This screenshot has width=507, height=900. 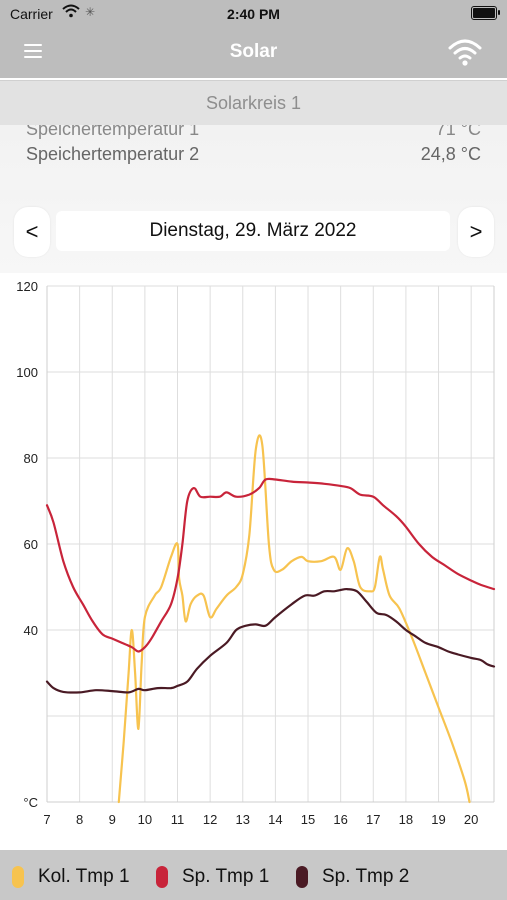 I want to click on date-navigator: < Dienstag, 29. März 2022 >, so click(x=253, y=232).